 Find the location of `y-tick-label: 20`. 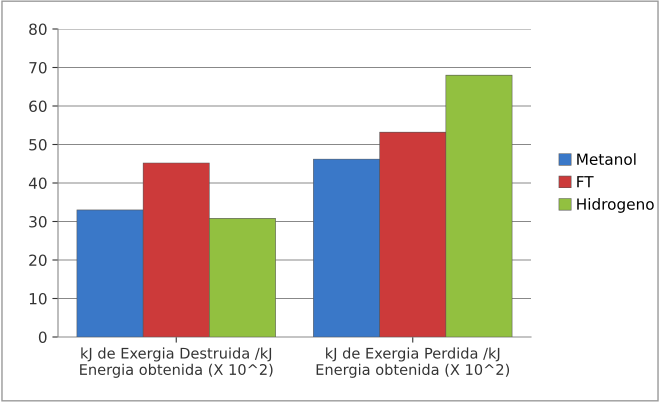

y-tick-label: 20 is located at coordinates (38, 260).